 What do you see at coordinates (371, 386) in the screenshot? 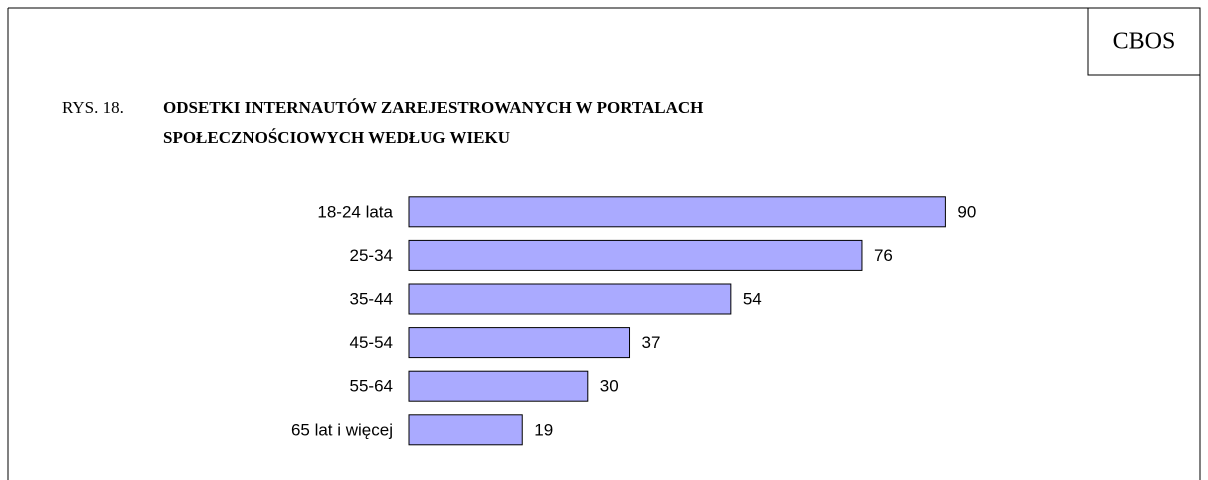
I see `y-tick-label: 55-64` at bounding box center [371, 386].